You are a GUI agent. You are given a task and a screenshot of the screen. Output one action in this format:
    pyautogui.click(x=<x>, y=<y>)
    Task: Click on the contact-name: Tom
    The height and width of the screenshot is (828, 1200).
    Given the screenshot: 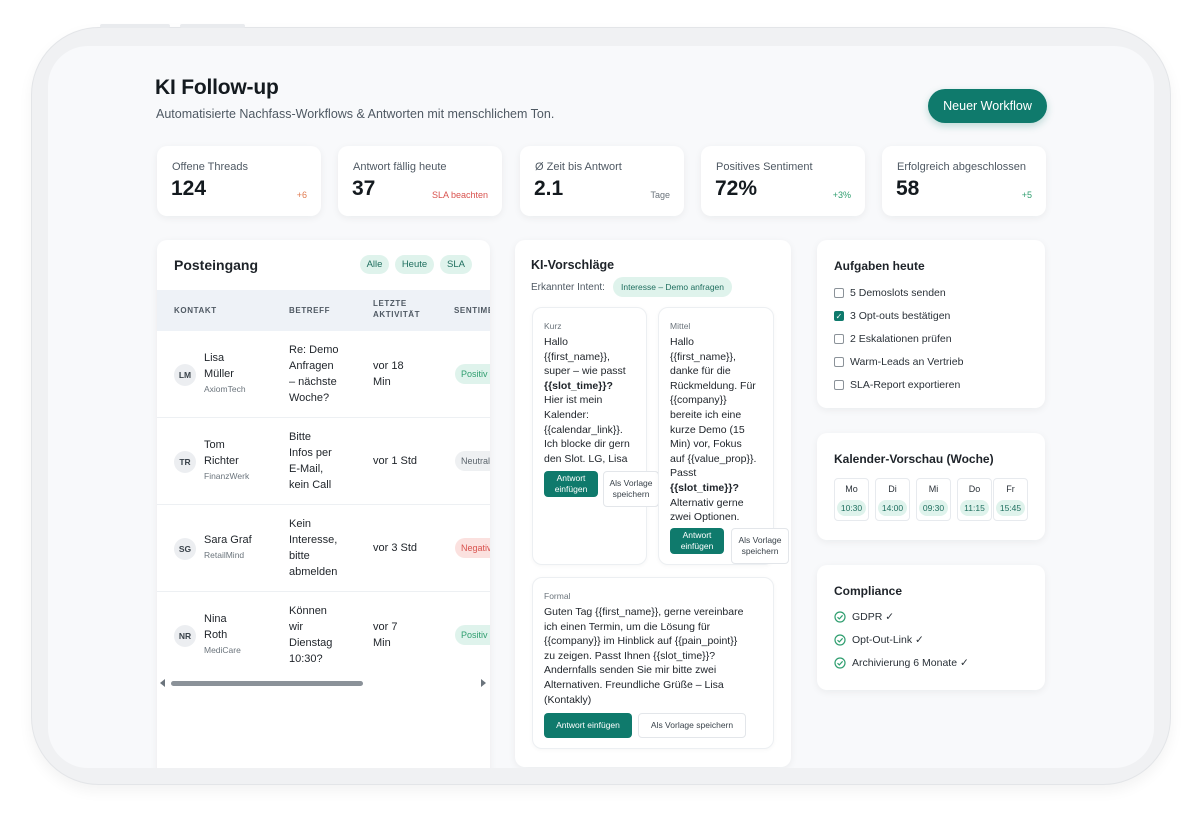 What is the action you would take?
    pyautogui.click(x=214, y=445)
    